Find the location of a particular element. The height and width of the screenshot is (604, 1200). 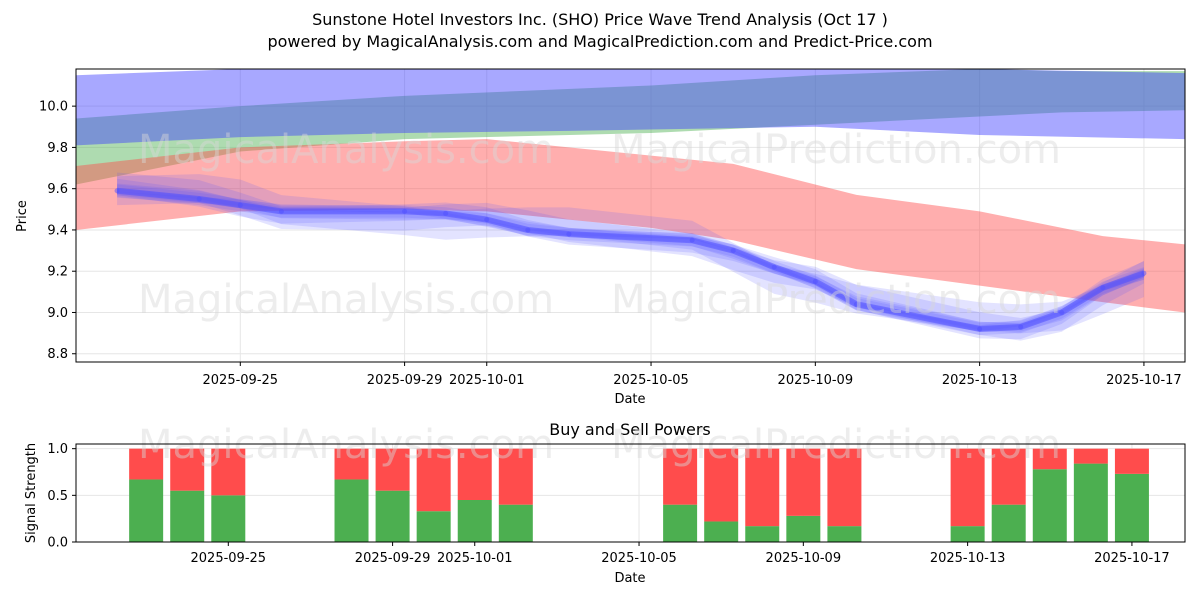

signal-x-axis-label: Date is located at coordinates (629, 578).